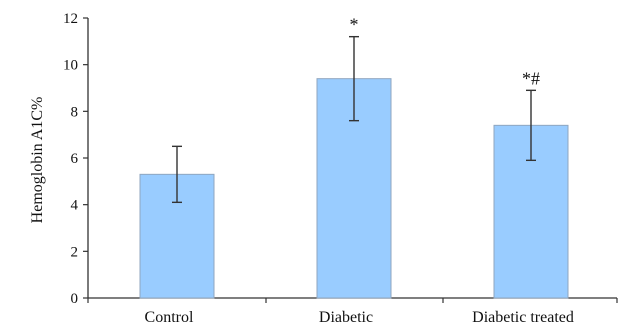 The image size is (619, 326). I want to click on y-axis-title: Hemoglobin A1C%, so click(37, 160).